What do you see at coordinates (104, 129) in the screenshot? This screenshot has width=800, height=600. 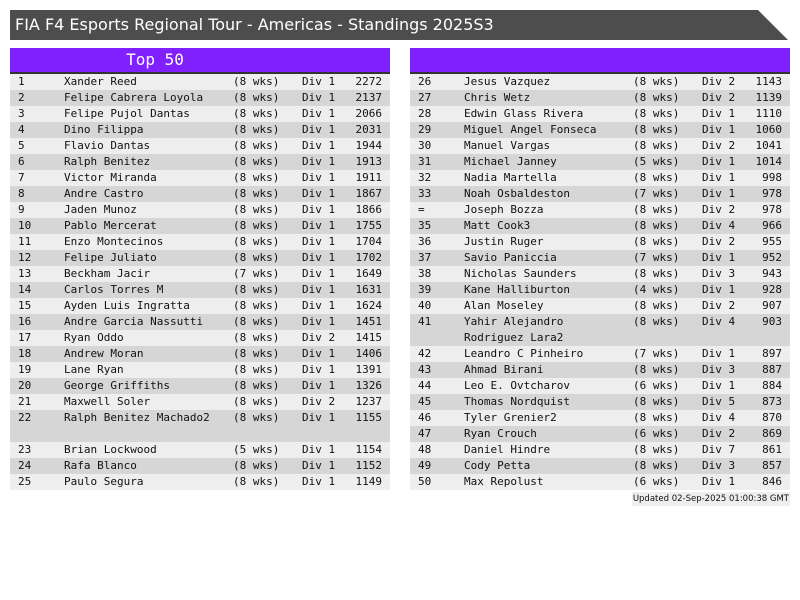 I see `driver-name-cell: Dino Filippa` at bounding box center [104, 129].